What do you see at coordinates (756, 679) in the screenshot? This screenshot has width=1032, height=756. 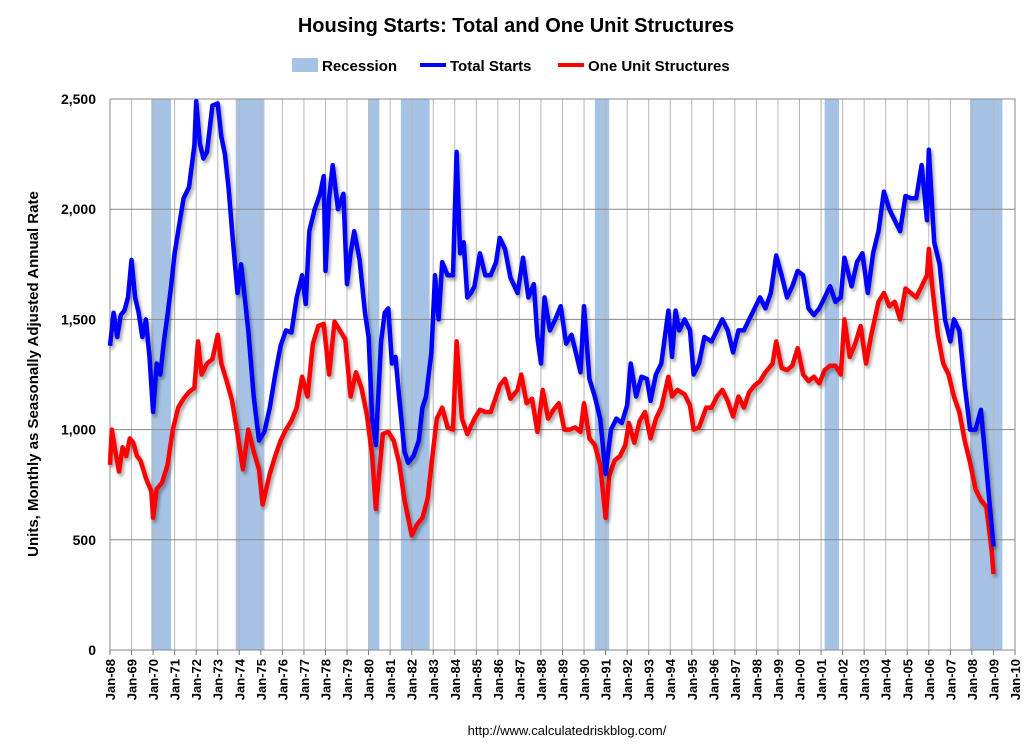 I see `x-tick-label: Jan-98` at bounding box center [756, 679].